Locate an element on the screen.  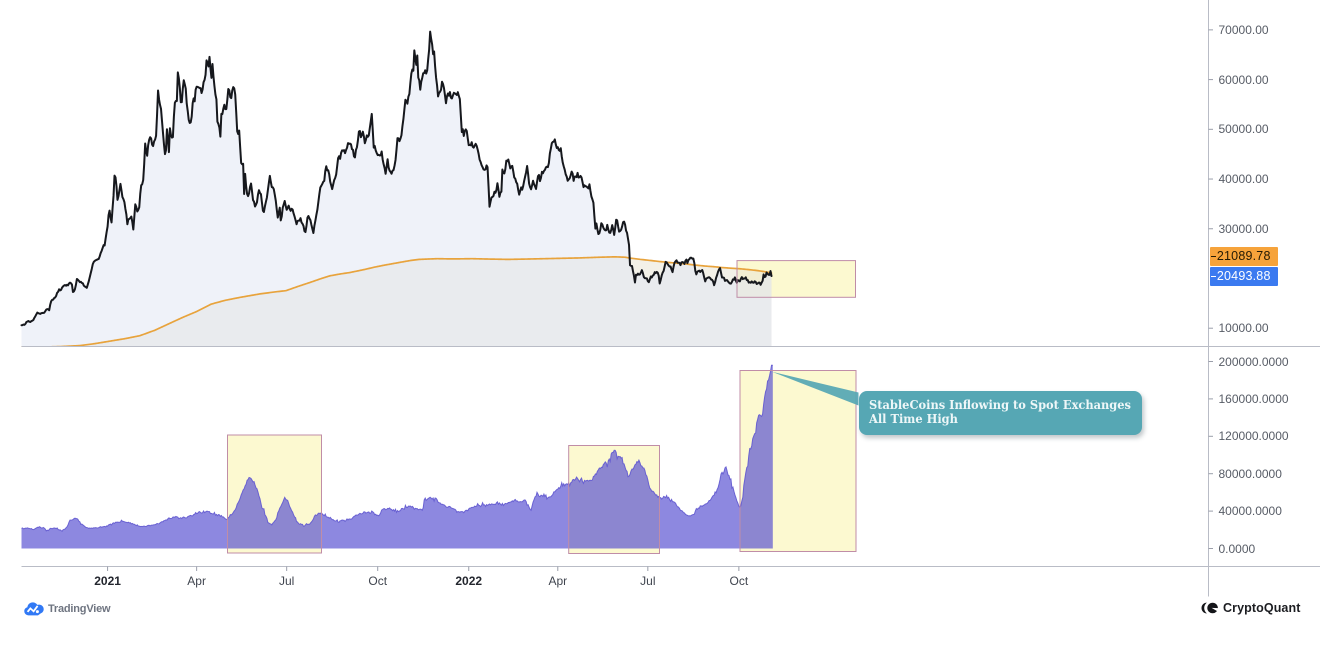
x-axis-label: 2021 is located at coordinates (107, 580).